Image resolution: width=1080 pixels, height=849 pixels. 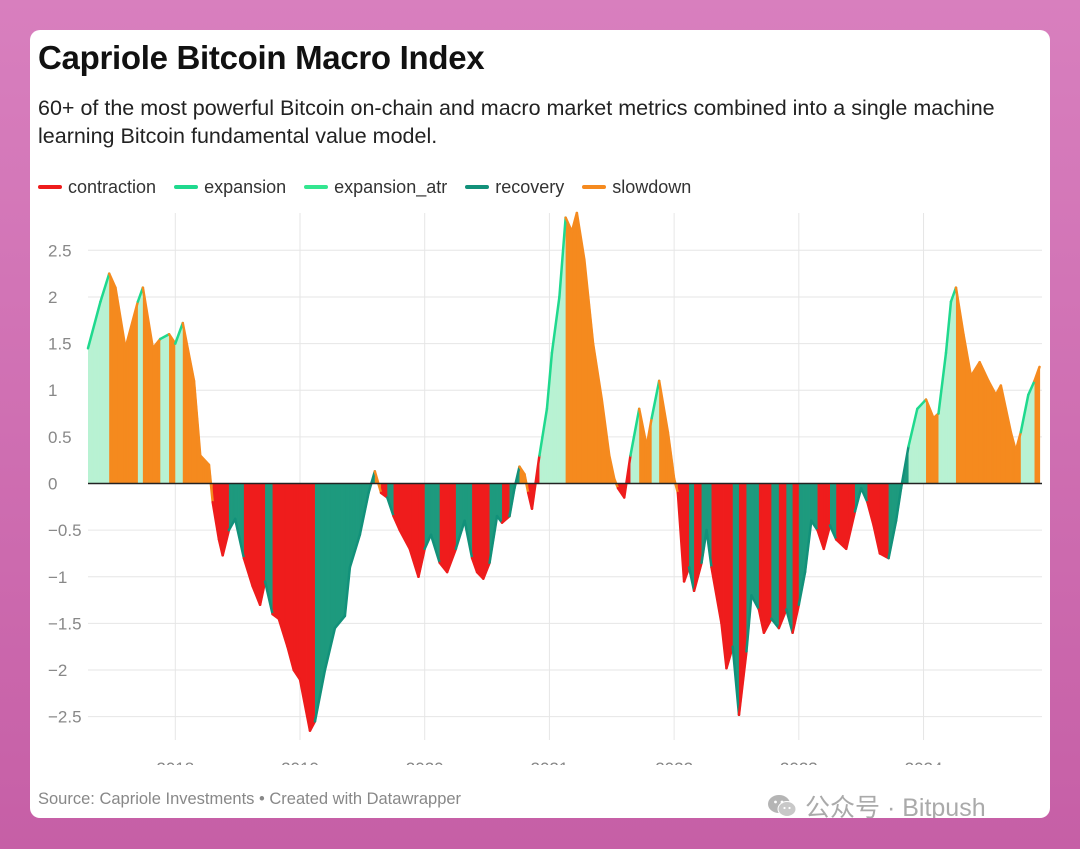 What do you see at coordinates (1040, 426) in the screenshot?
I see `area-bar-slowdown` at bounding box center [1040, 426].